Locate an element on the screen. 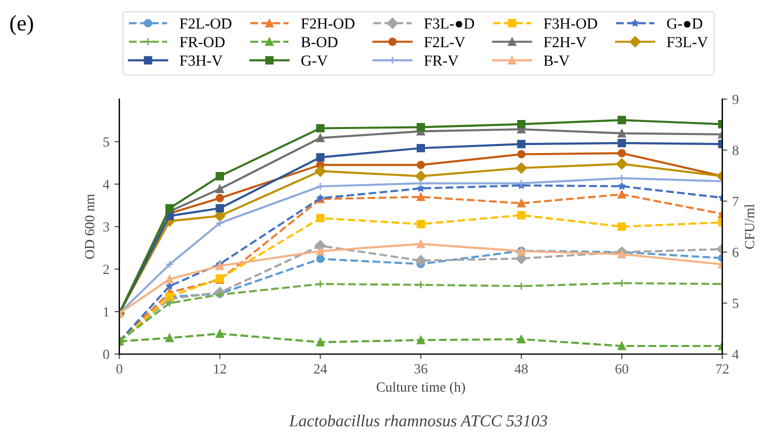 Image resolution: width=775 pixels, height=435 pixels. legend-label: F2H-V is located at coordinates (565, 42).